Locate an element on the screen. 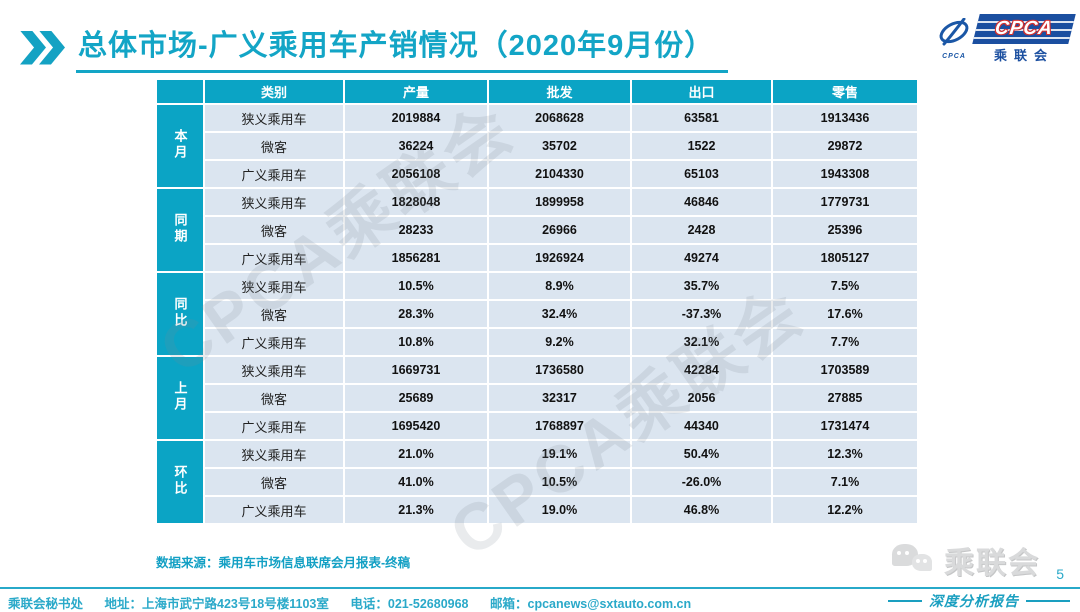 The width and height of the screenshot is (1080, 612). row-group-label: 环比 is located at coordinates (180, 482).